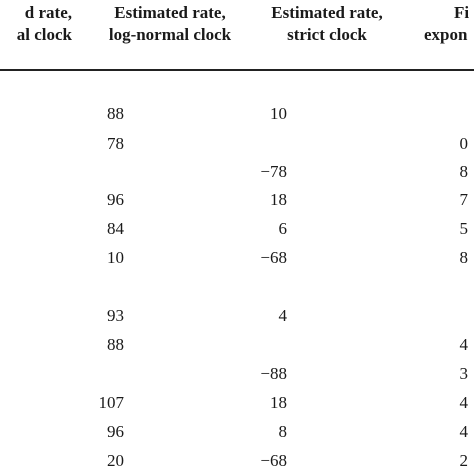 The image size is (474, 474). What do you see at coordinates (464, 199) in the screenshot?
I see `table-cell: 7` at bounding box center [464, 199].